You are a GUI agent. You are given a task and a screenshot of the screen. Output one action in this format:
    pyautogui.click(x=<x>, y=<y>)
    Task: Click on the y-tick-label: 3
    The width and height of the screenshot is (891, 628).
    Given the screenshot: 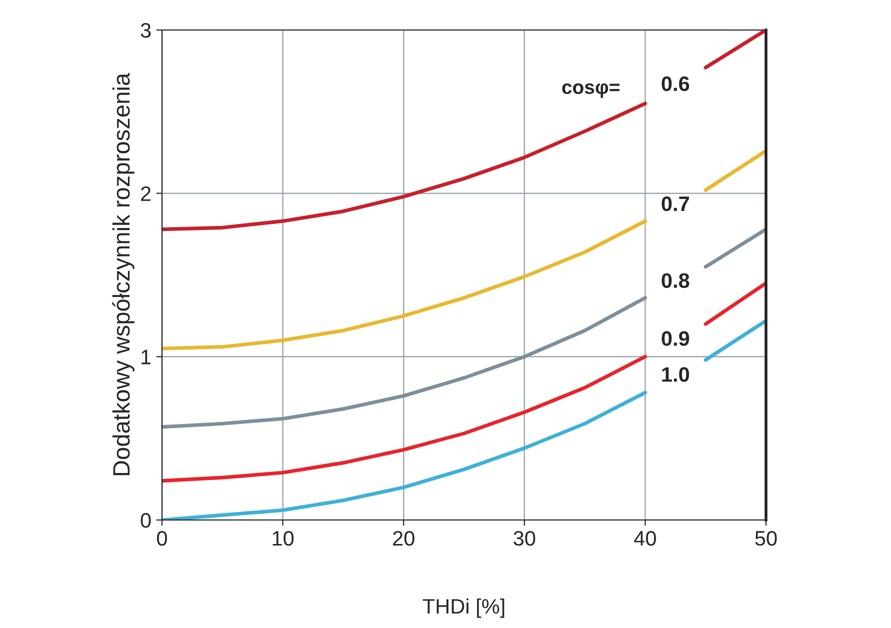 What is the action you would take?
    pyautogui.click(x=145, y=30)
    